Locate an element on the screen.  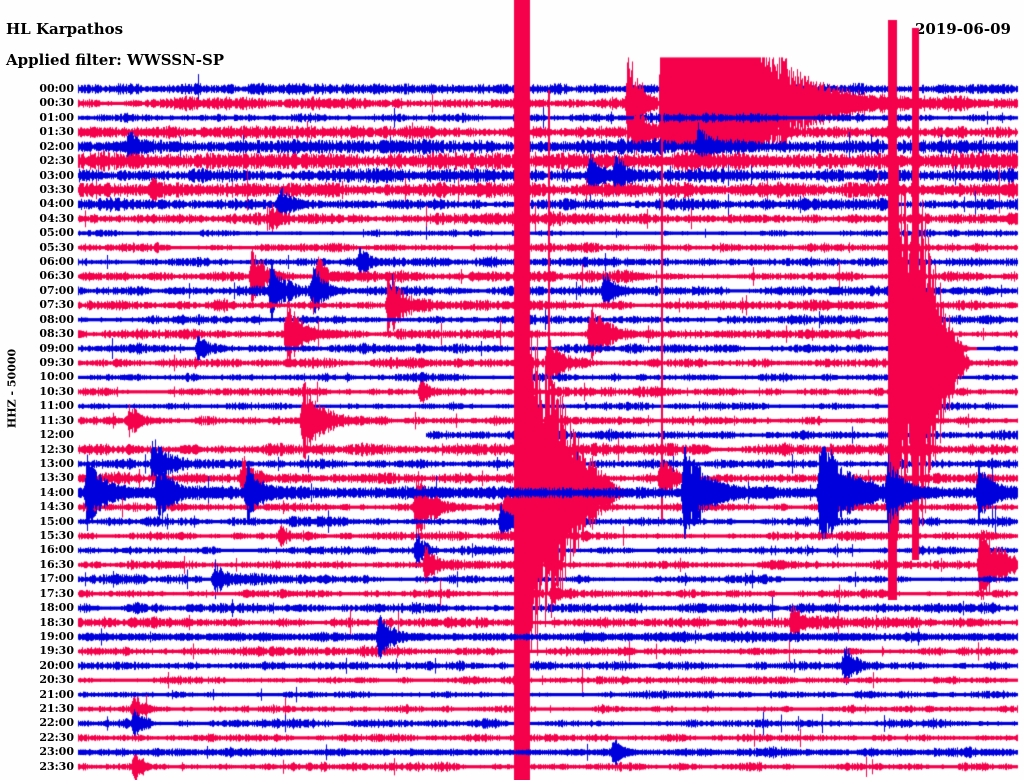
time-tick-2100: 21:00 is located at coordinates (56, 694).